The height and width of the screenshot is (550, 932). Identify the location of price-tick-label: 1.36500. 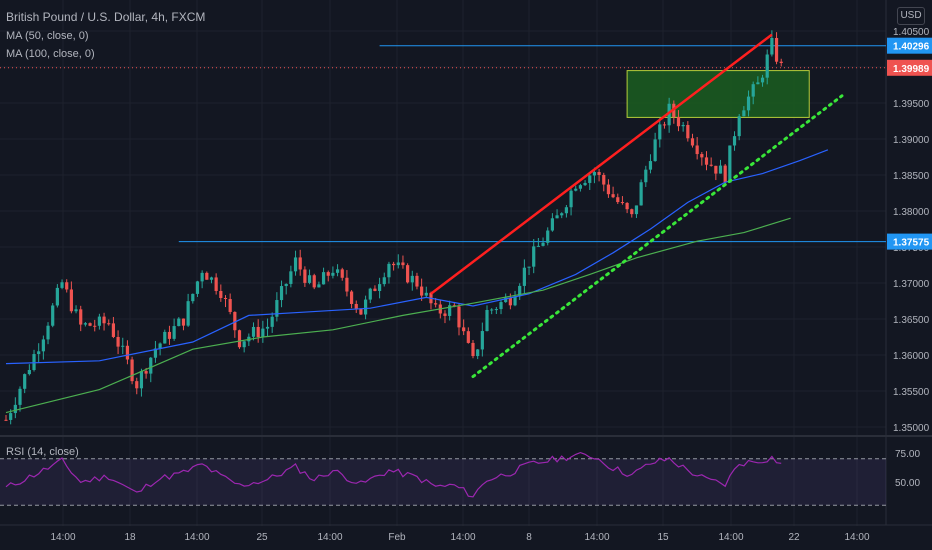
(911, 320).